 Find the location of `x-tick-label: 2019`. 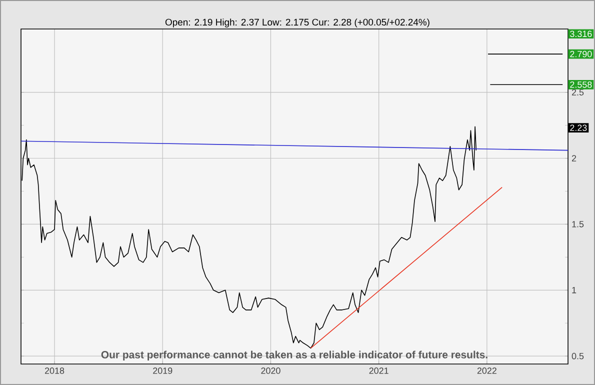

x-tick-label: 2019 is located at coordinates (162, 371).